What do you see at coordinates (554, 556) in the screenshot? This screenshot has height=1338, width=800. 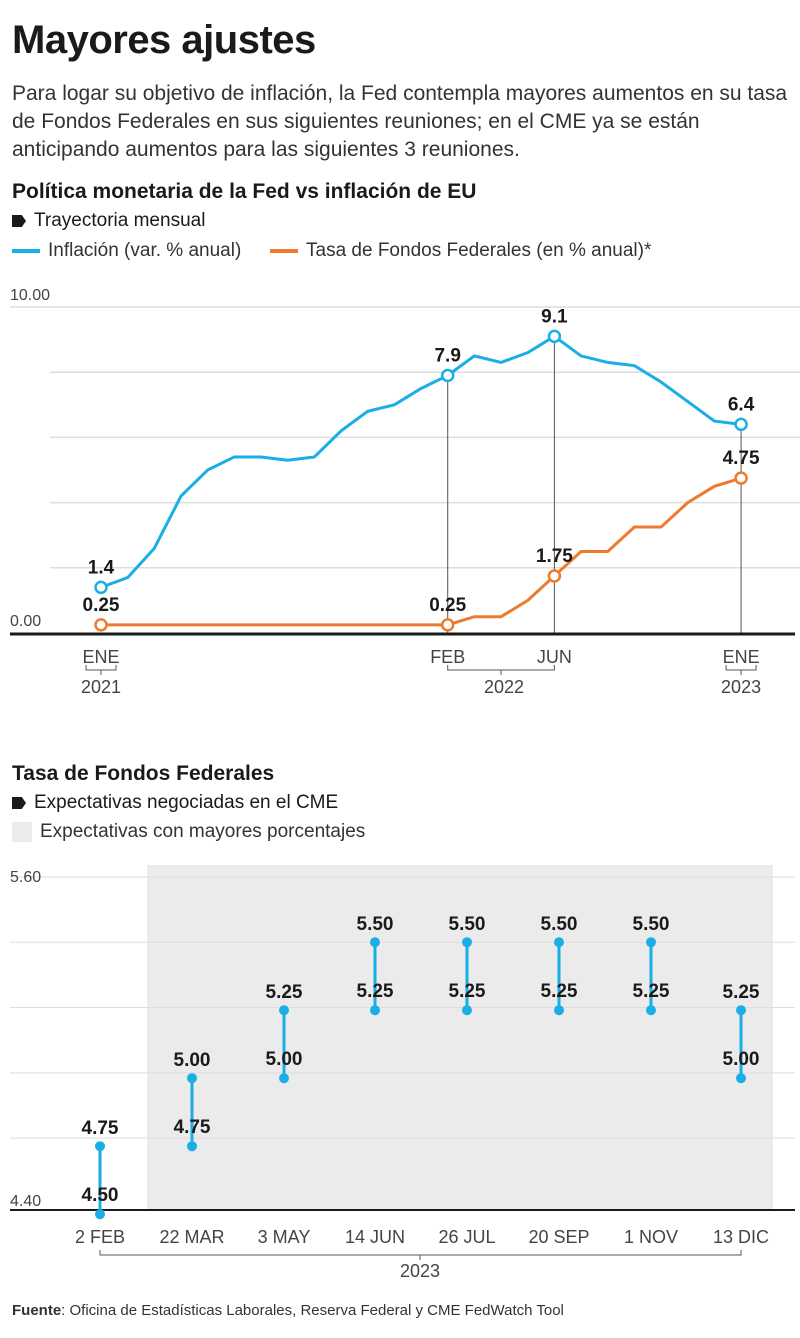 I see `data-label: 1.75` at bounding box center [554, 556].